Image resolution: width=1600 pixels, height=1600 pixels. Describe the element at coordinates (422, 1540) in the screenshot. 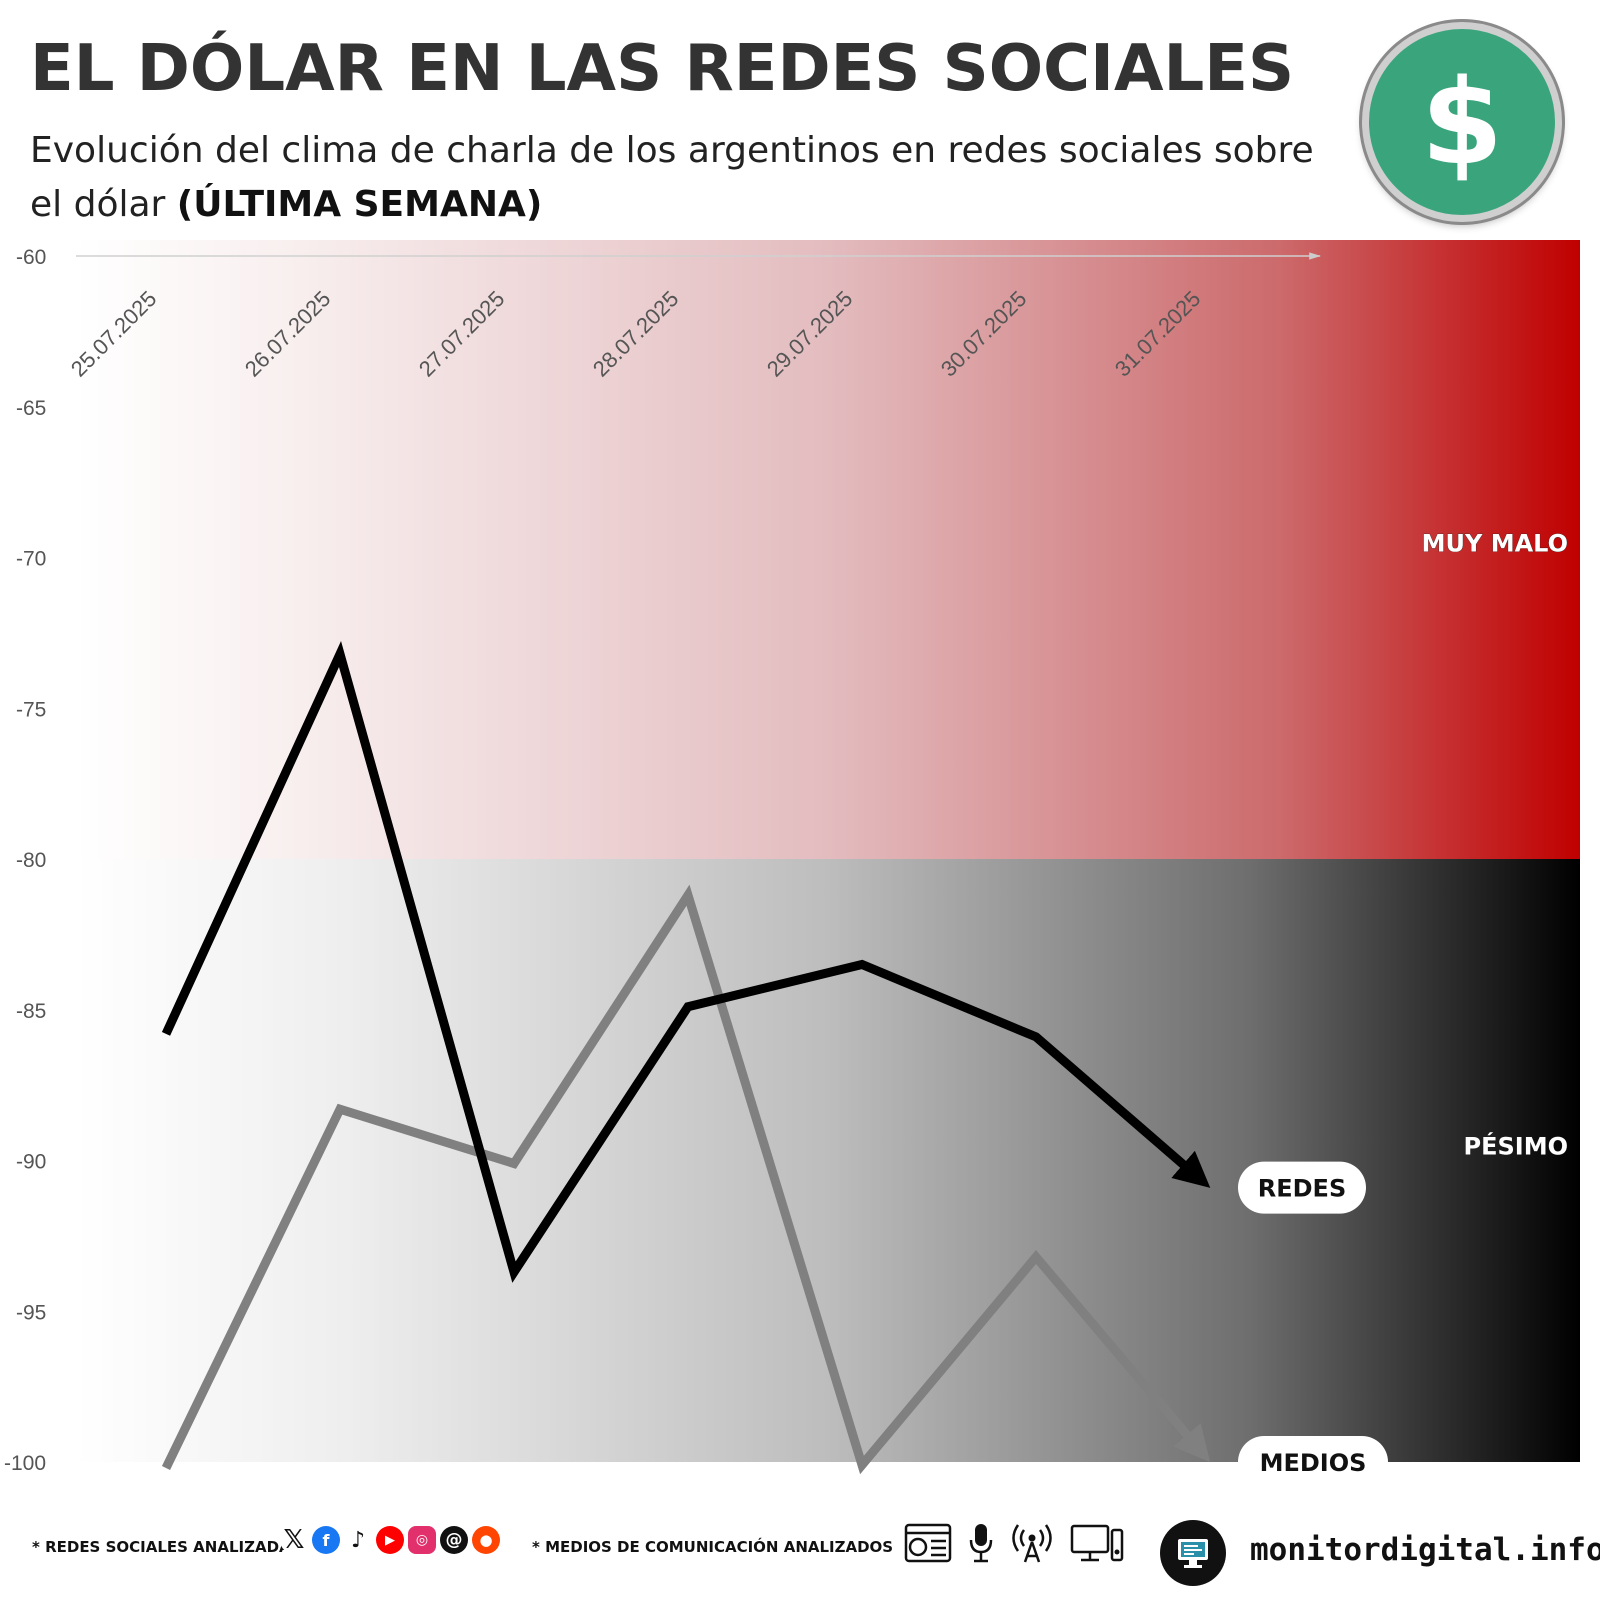

I see `instagram-icon: ◎` at that location.